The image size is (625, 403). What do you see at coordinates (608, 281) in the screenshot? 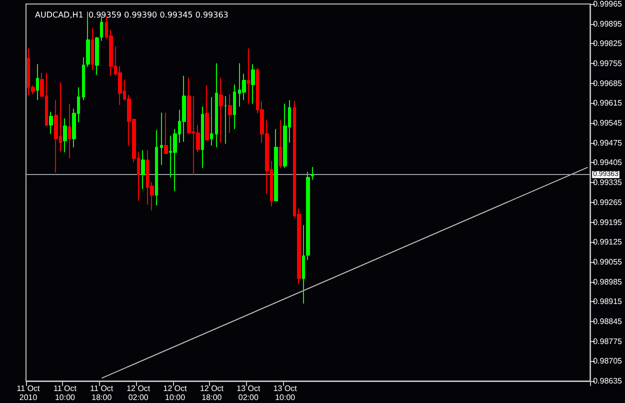
I see `y-tick-label: 0.98985` at bounding box center [608, 281].